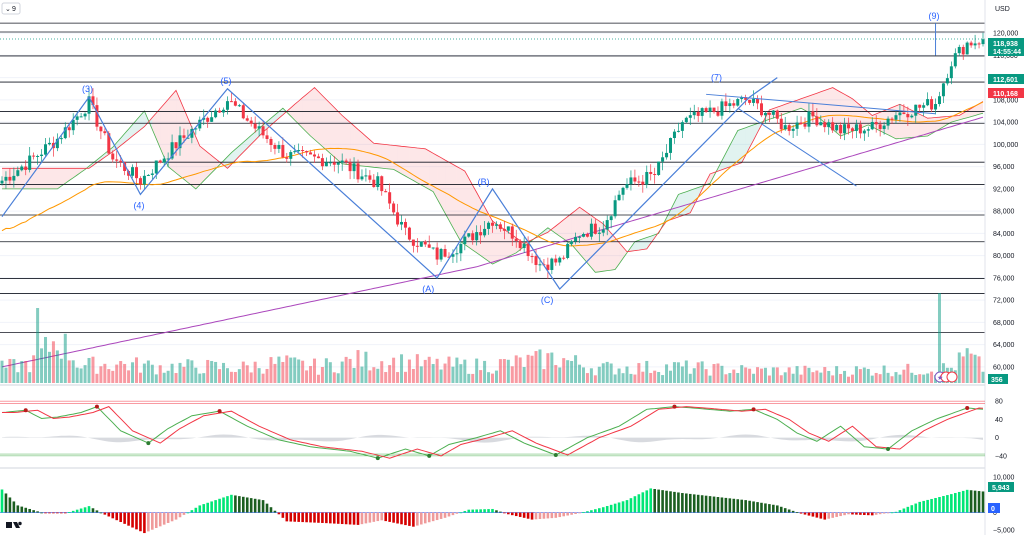 This screenshot has width=1024, height=535. I want to click on trend-line, so click(821, 104).